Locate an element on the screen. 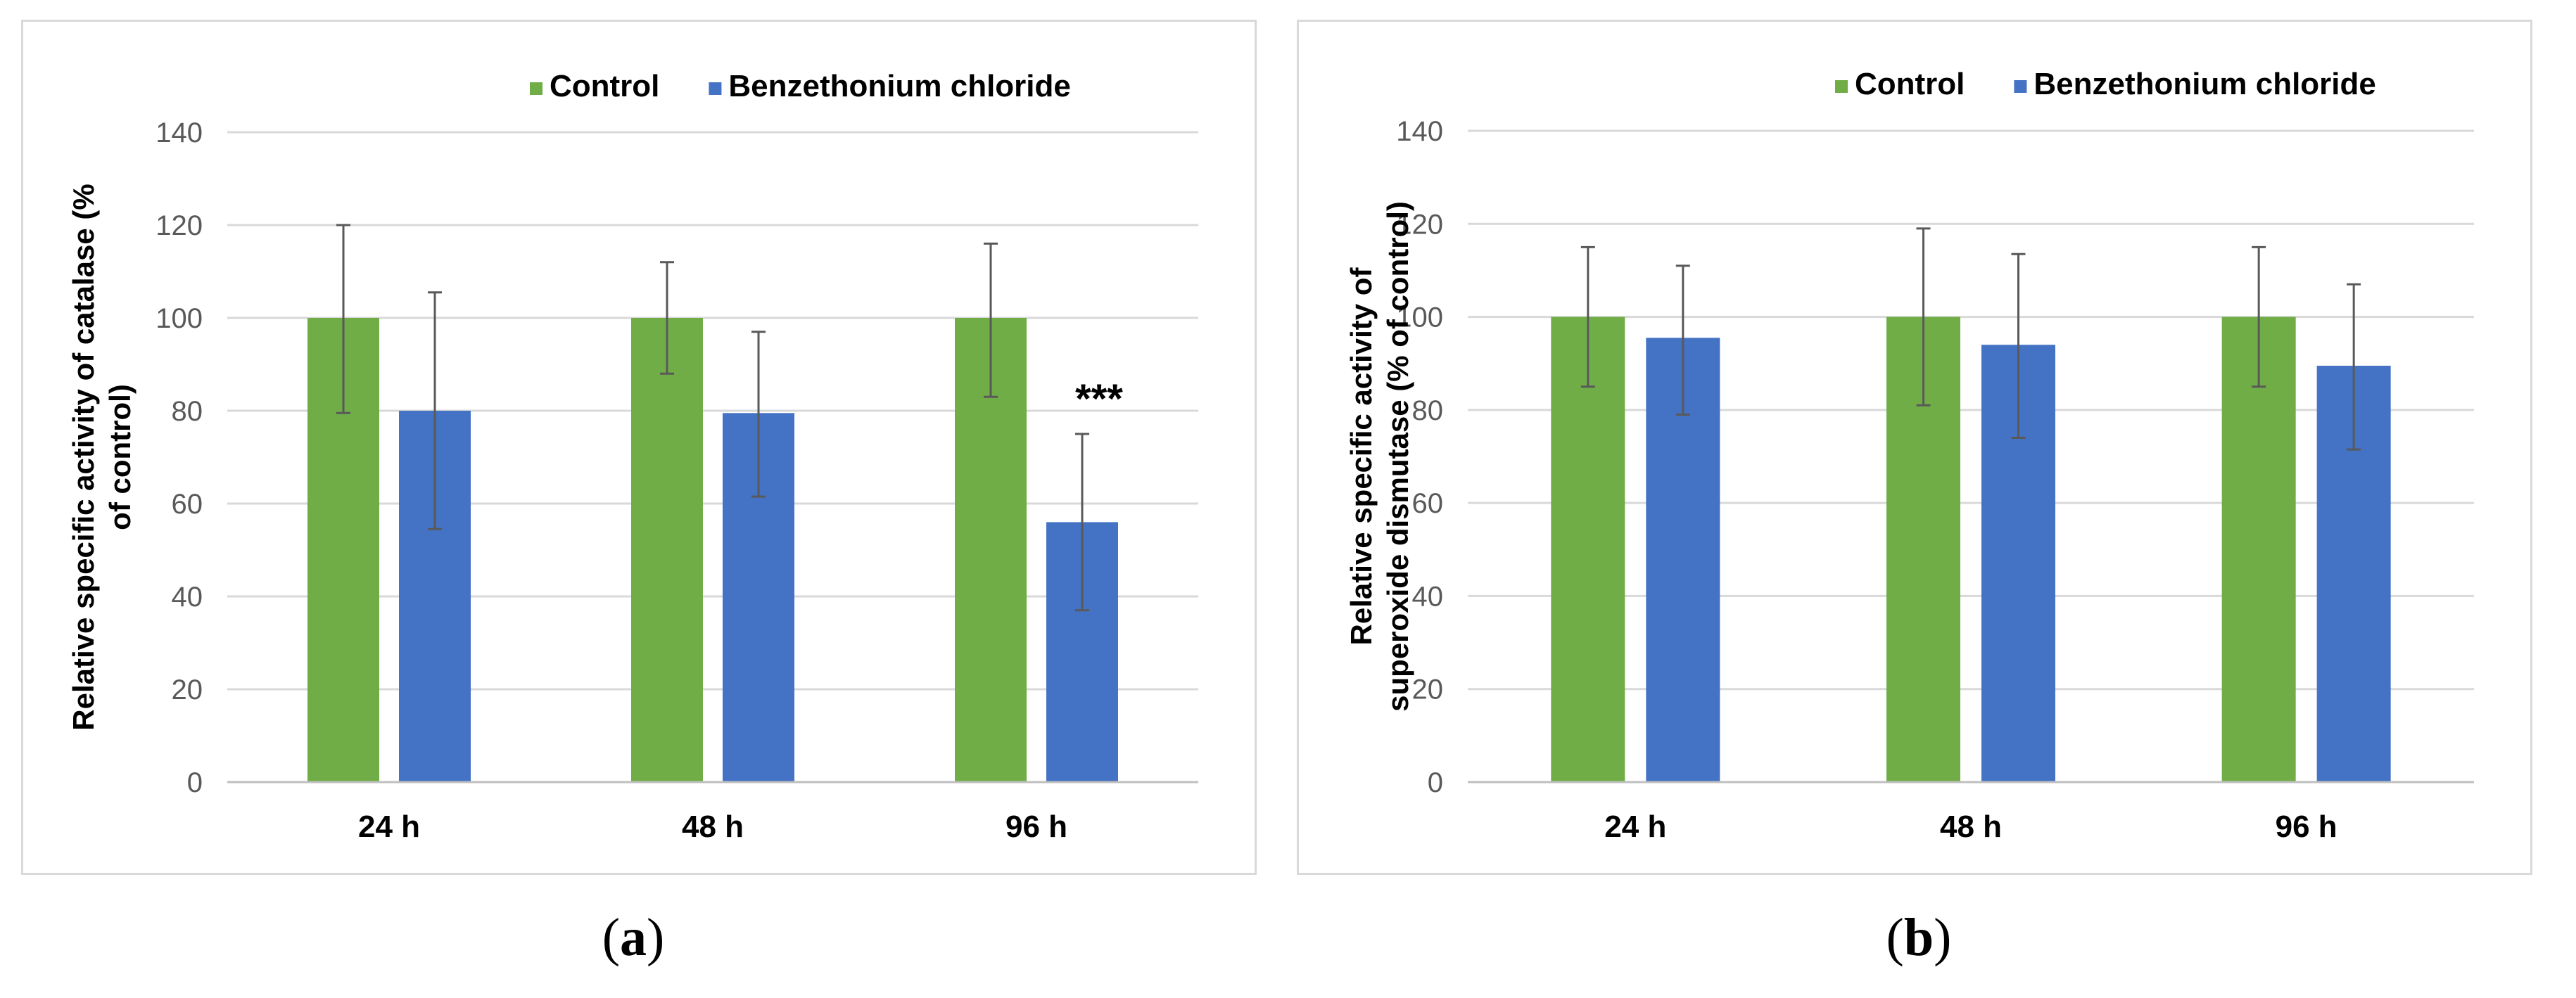 The width and height of the screenshot is (2576, 998). chart-a-y-axis-label-line: of control) is located at coordinates (120, 457).